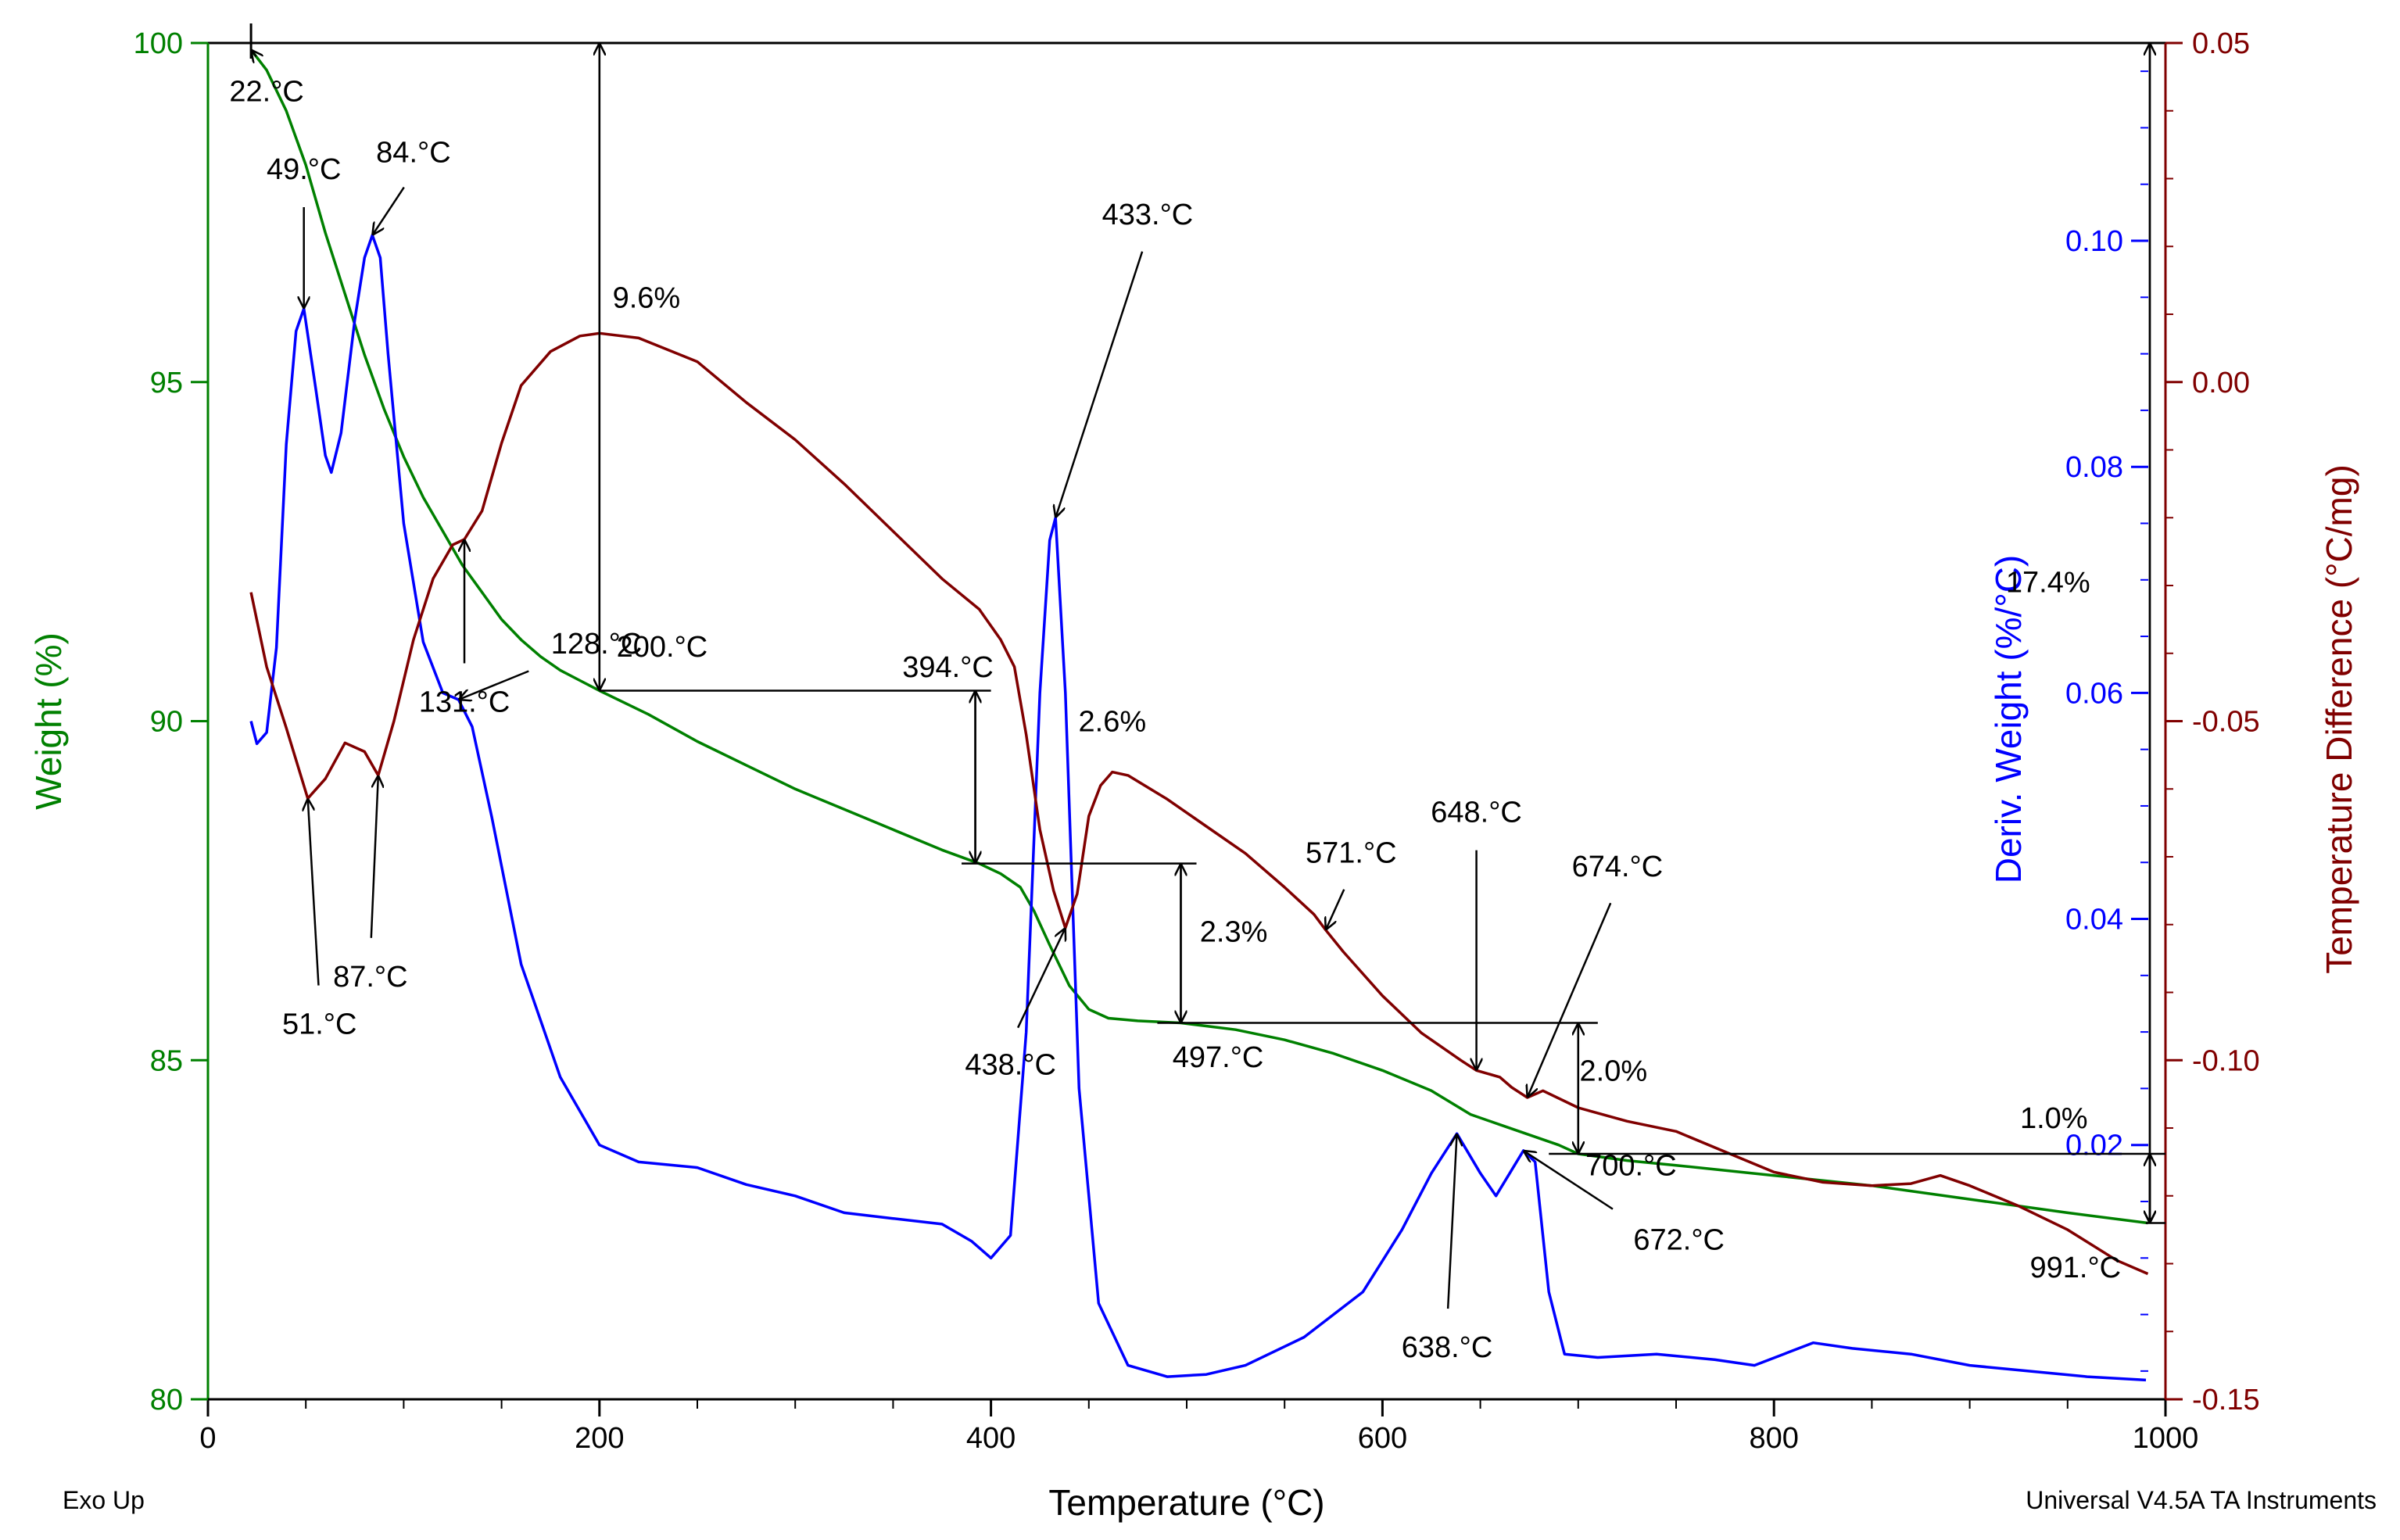 Image resolution: width=2400 pixels, height=1540 pixels. What do you see at coordinates (2076, 1268) in the screenshot?
I see `step-temperature-label: 991.°C` at bounding box center [2076, 1268].